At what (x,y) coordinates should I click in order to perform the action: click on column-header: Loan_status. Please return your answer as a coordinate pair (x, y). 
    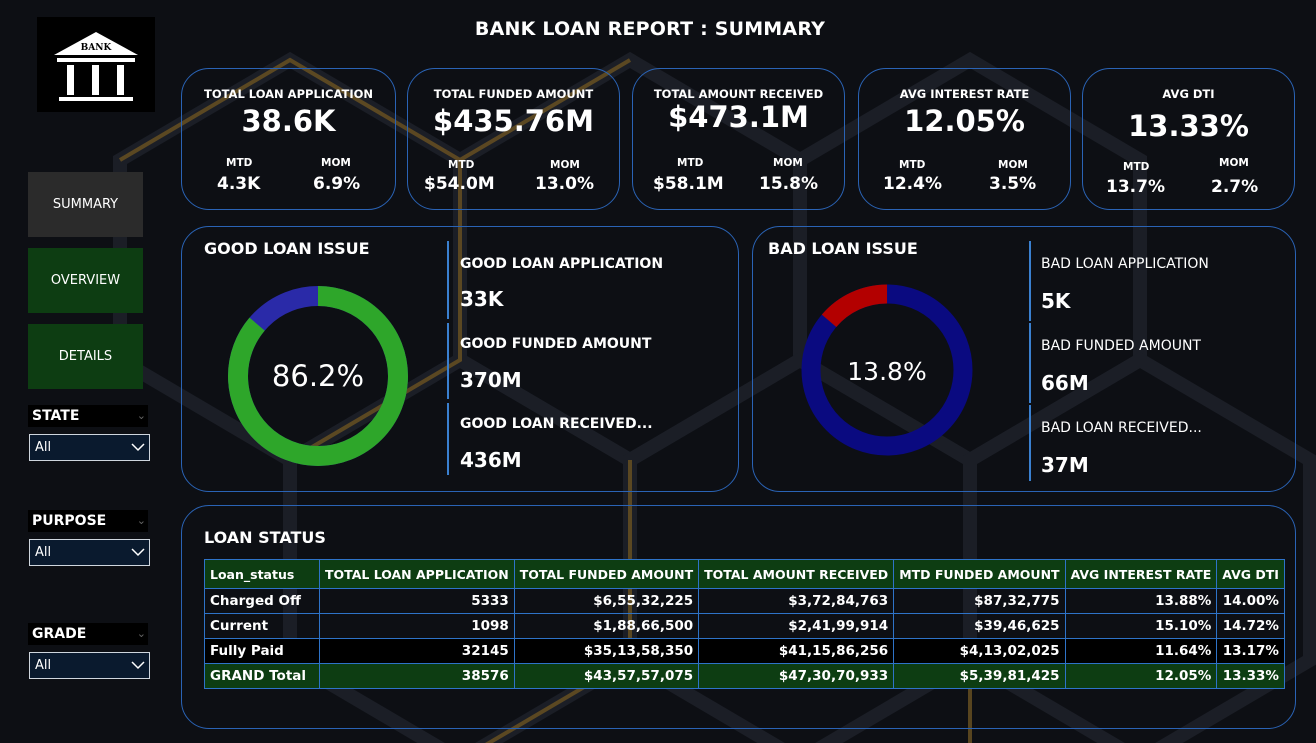
    Looking at the image, I should click on (262, 574).